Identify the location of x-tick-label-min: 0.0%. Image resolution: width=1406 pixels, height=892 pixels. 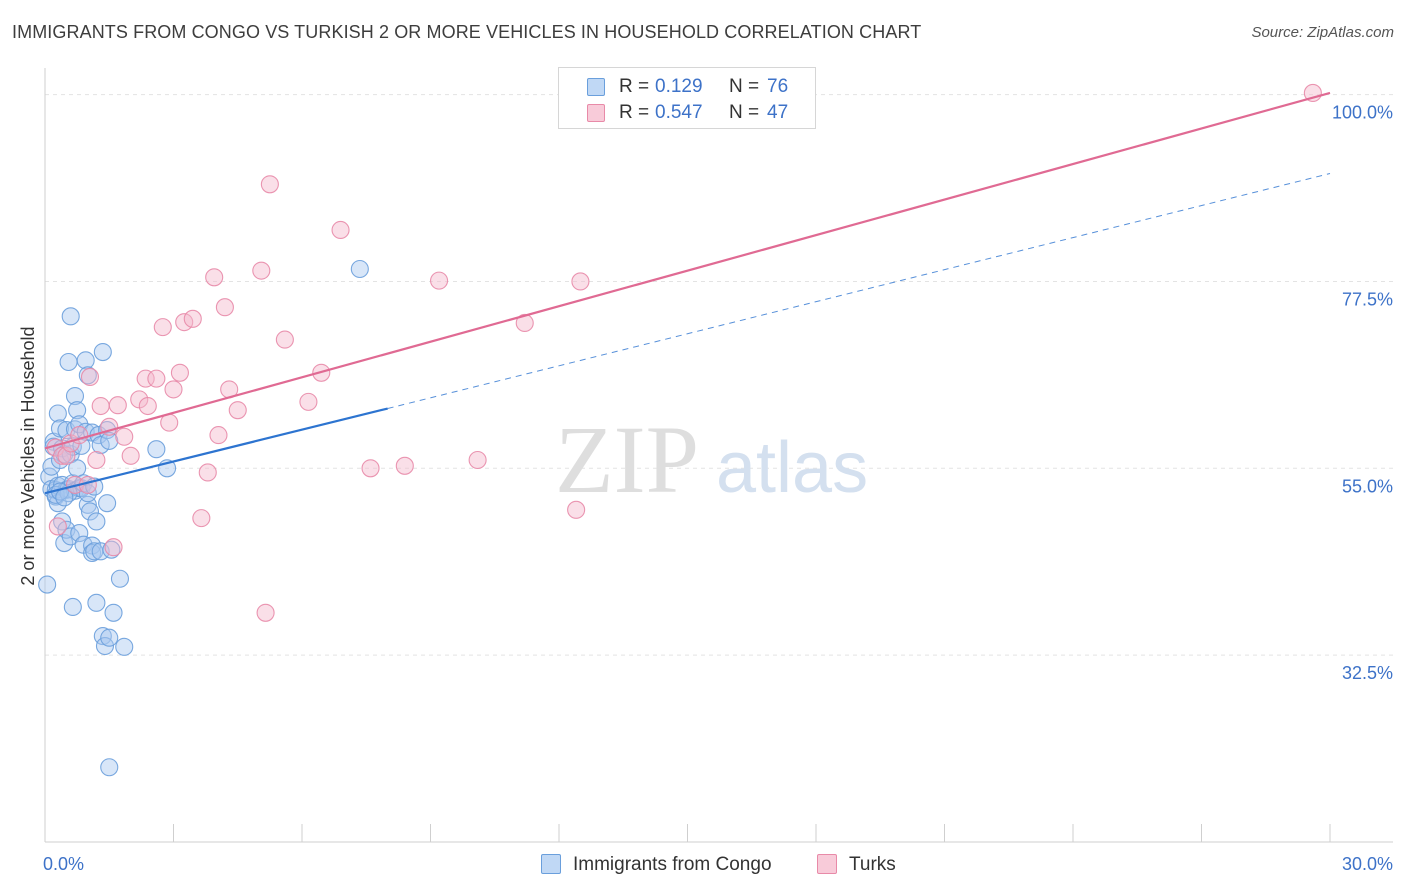
(63, 864).